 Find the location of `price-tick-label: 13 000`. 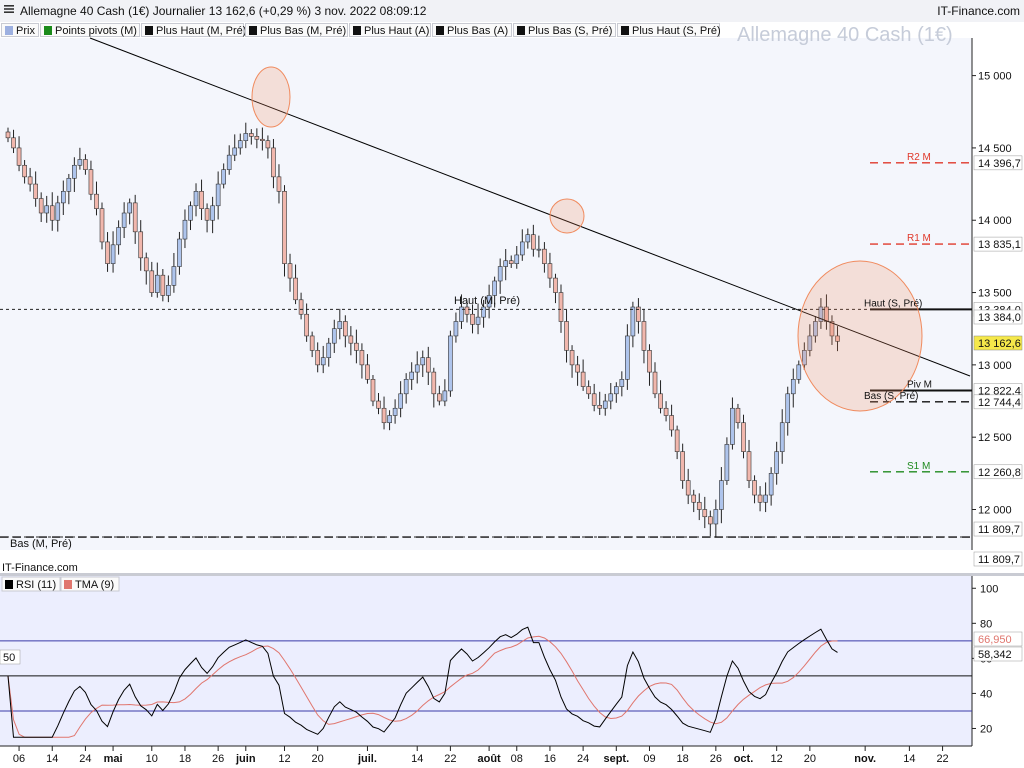

price-tick-label: 13 000 is located at coordinates (995, 366).